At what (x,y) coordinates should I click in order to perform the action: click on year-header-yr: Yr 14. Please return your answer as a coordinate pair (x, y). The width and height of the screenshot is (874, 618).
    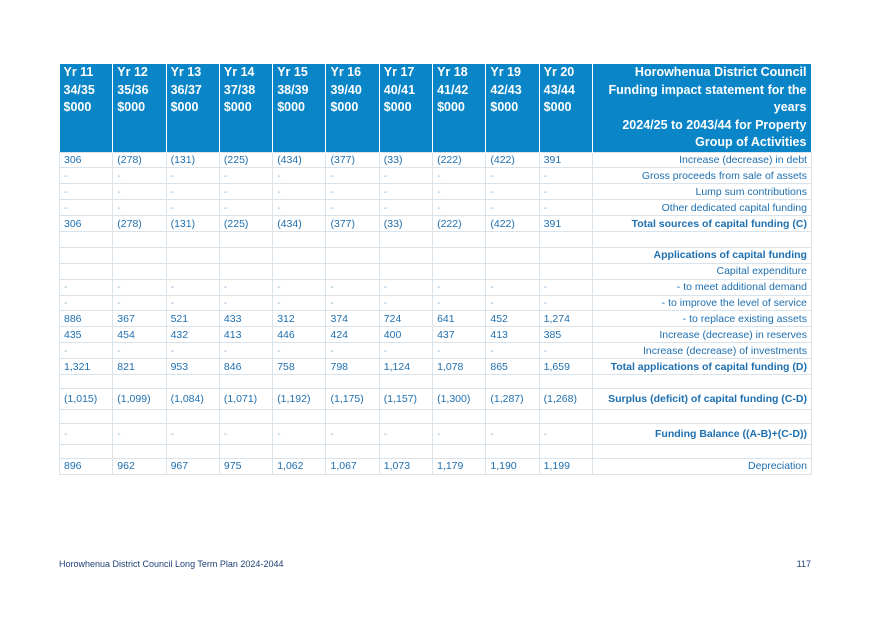
    Looking at the image, I should click on (239, 72).